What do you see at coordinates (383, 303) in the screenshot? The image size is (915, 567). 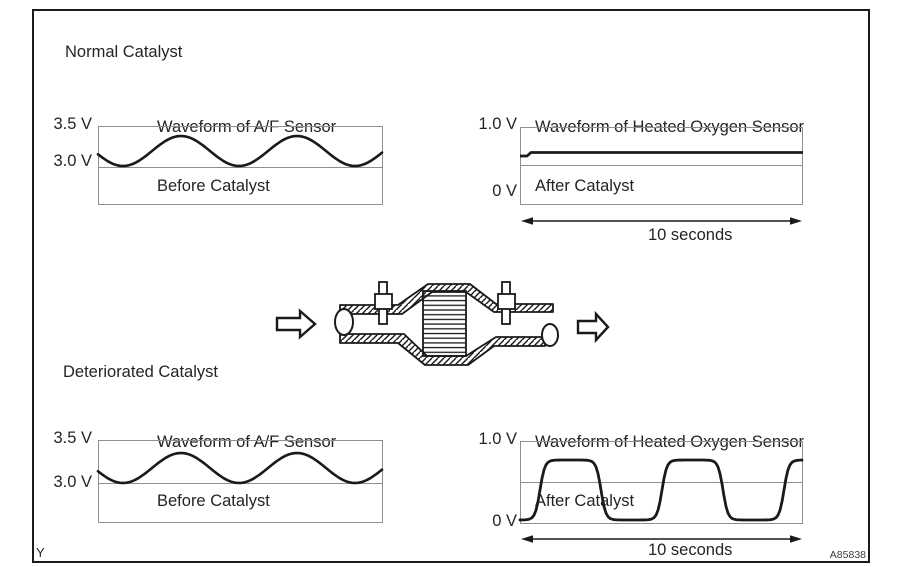 I see `af-sensor-plug` at bounding box center [383, 303].